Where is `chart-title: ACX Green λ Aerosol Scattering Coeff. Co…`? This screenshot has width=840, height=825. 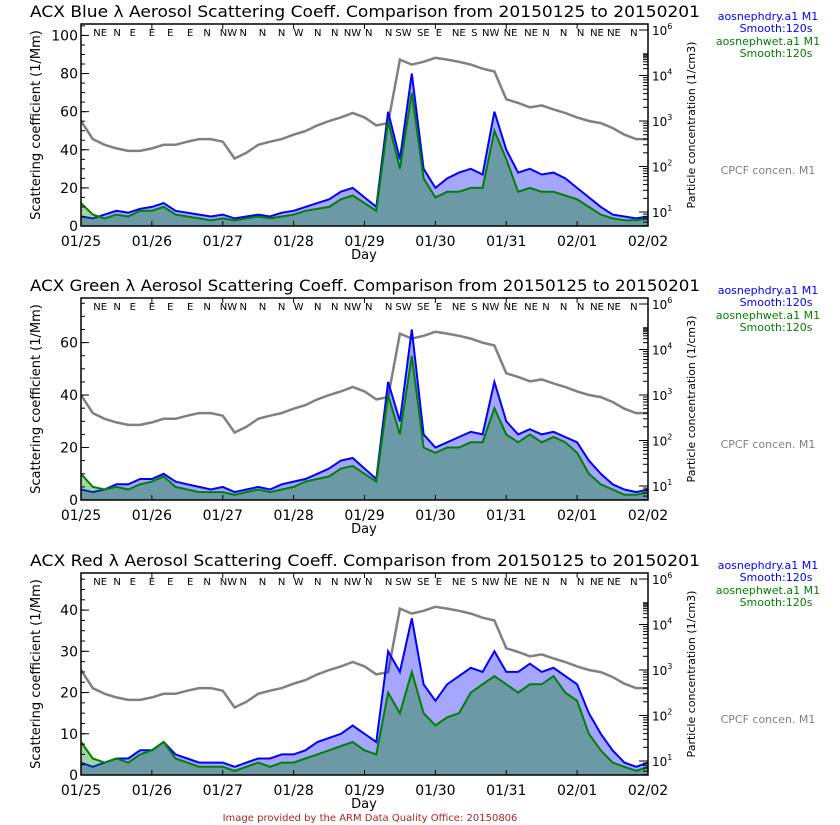
chart-title: ACX Green λ Aerosol Scattering Coeff. Co… is located at coordinates (365, 285).